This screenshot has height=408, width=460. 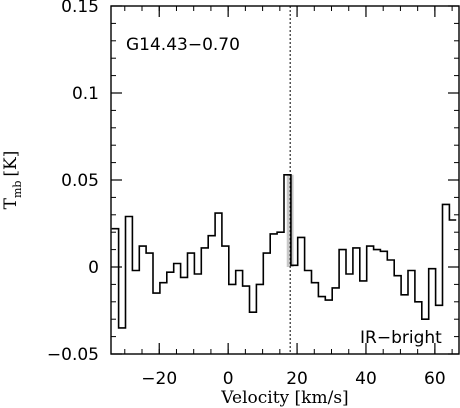 I want to click on y-axis-label-sub: mb, so click(x=17, y=189).